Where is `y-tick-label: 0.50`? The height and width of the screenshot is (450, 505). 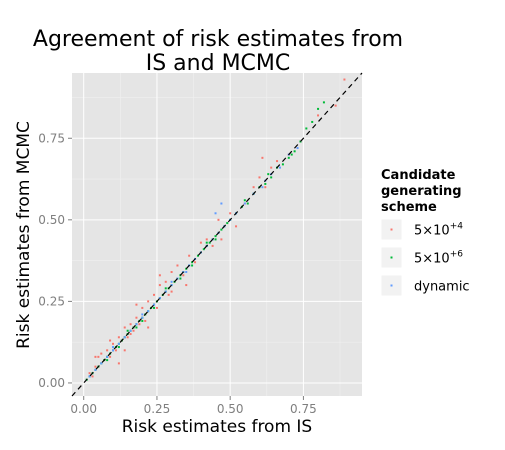
y-tick-label: 0.50 is located at coordinates (51, 220).